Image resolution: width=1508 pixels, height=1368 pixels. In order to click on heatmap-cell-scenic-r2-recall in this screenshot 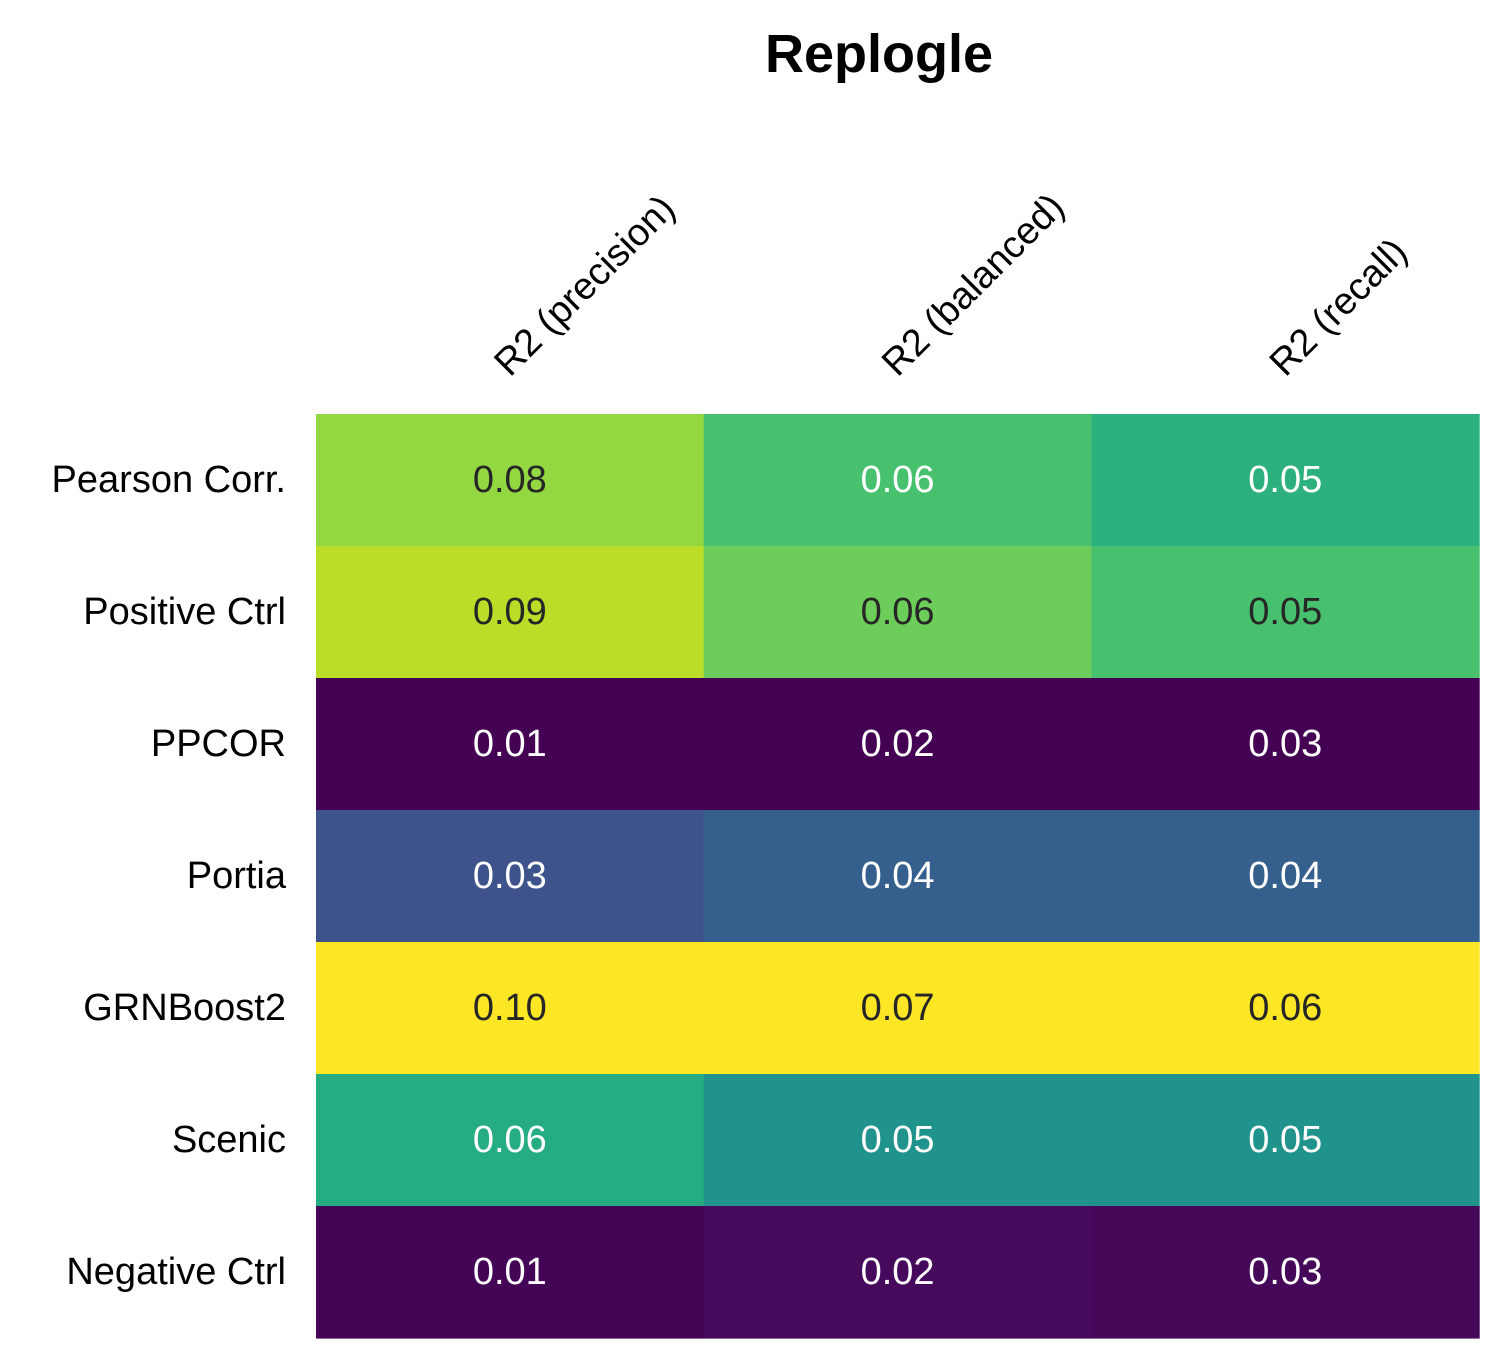, I will do `click(1285, 1140)`.